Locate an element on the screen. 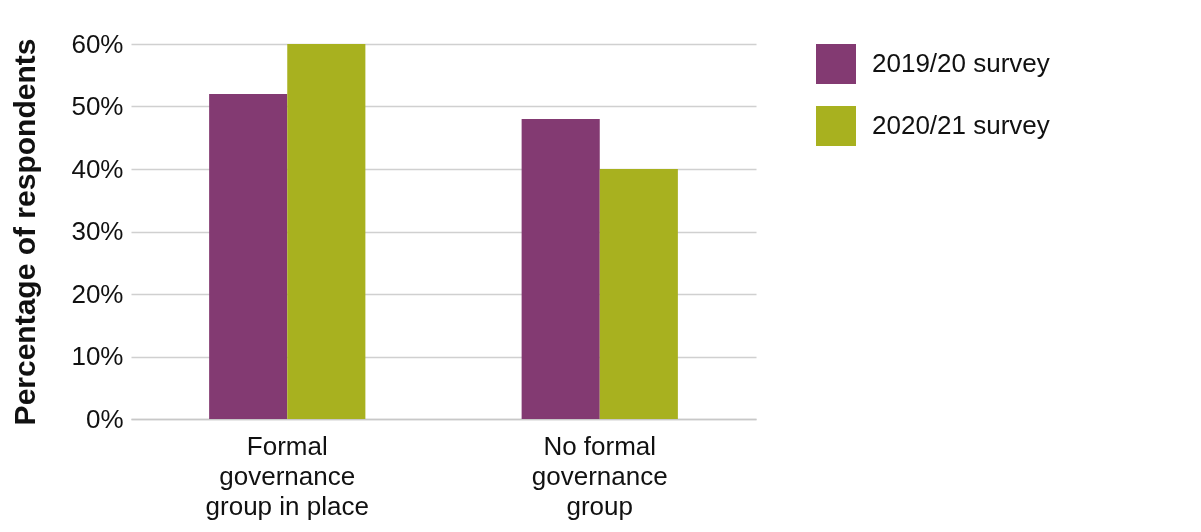 This screenshot has width=1201, height=532. legend-label: 2020/21 survey is located at coordinates (961, 125).